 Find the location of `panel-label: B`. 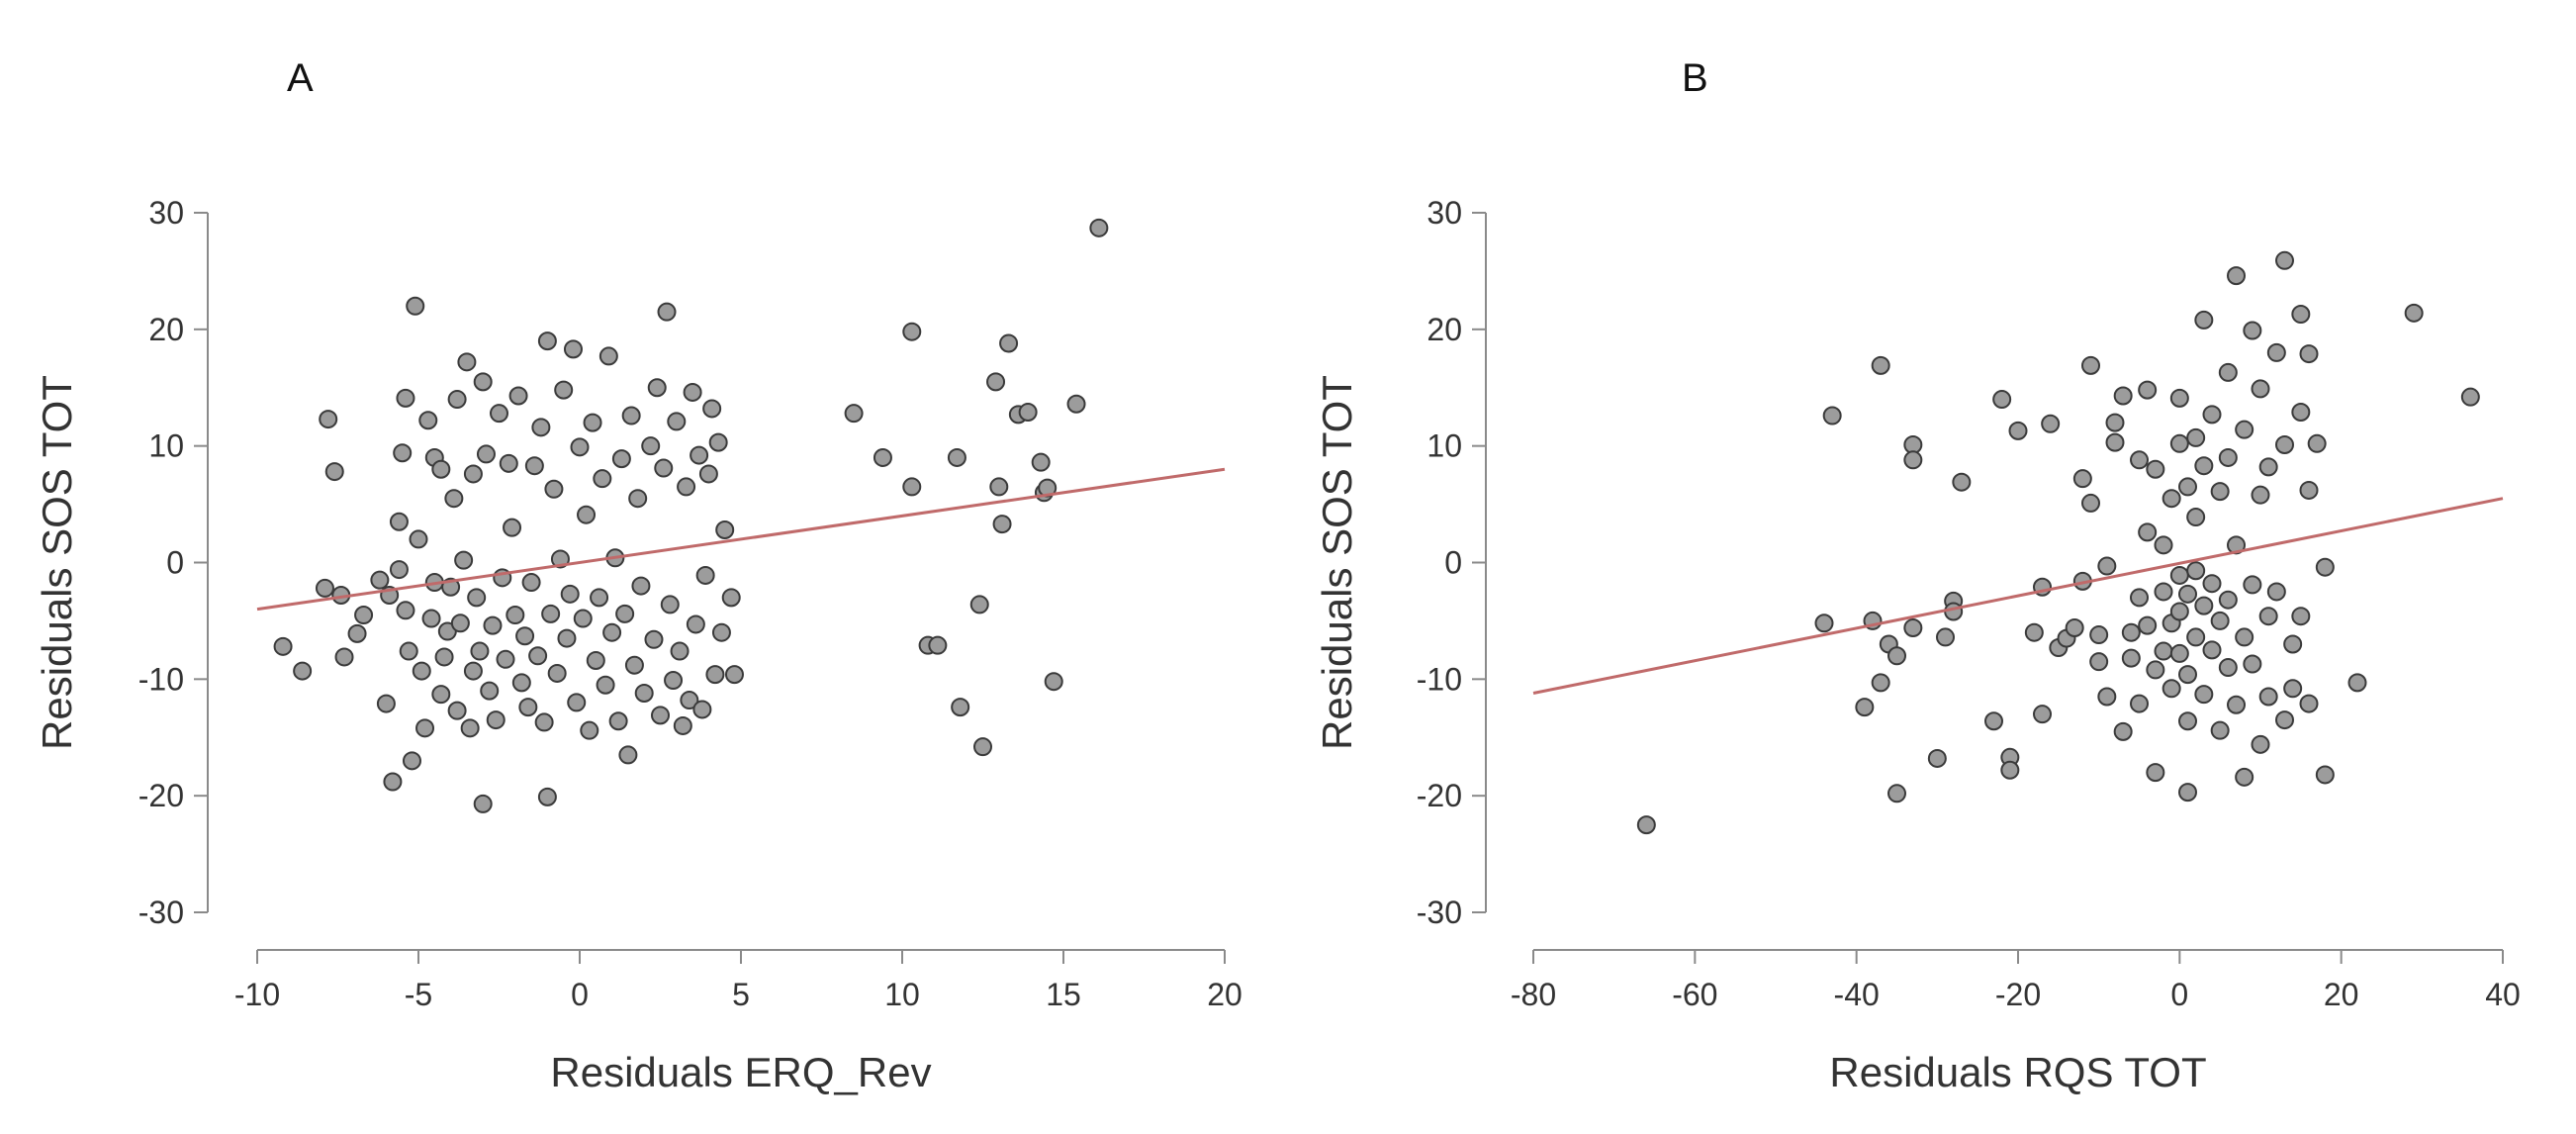

panel-label: B is located at coordinates (1695, 78).